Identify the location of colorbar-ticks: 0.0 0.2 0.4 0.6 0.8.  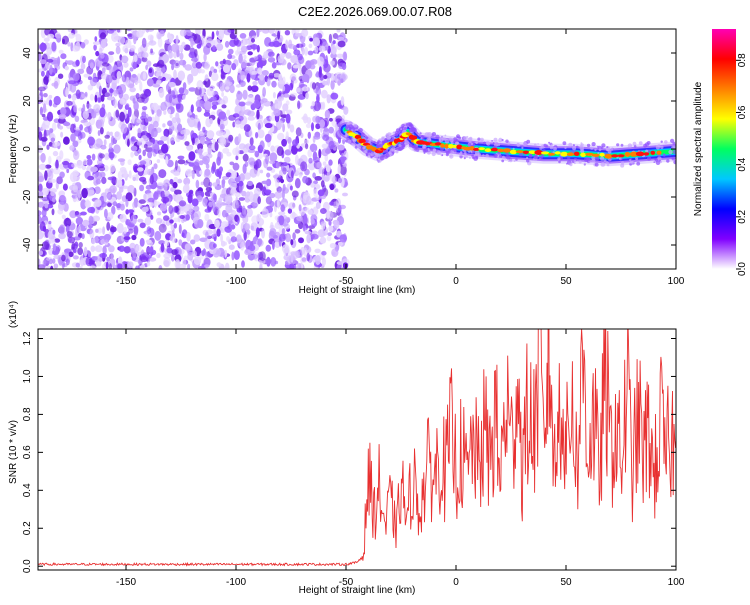
(742, 164).